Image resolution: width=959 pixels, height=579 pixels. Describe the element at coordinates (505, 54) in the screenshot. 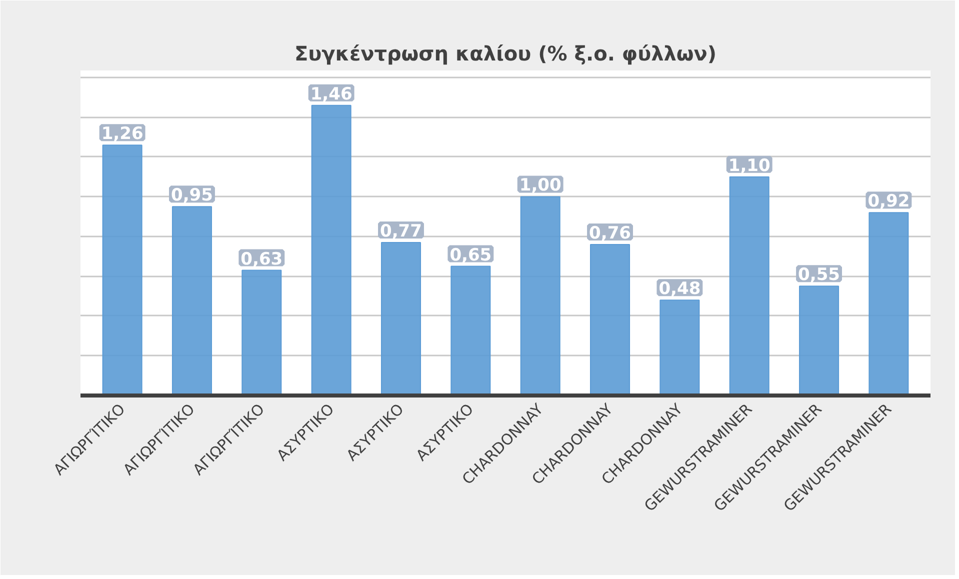

I see `chart-title: Συγκέντρωση καλίου (% ξ.ο. φύλλων)` at that location.